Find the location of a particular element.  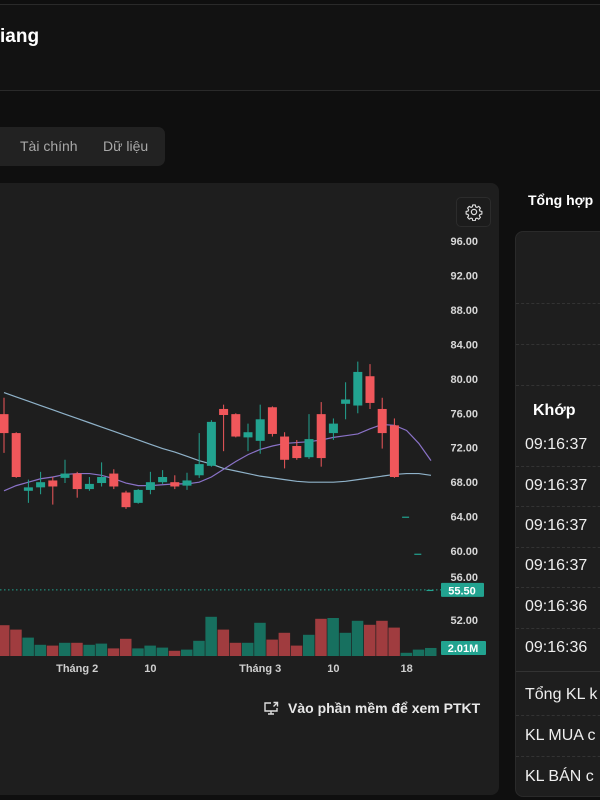

tab-data: Dữ liệu is located at coordinates (126, 146).